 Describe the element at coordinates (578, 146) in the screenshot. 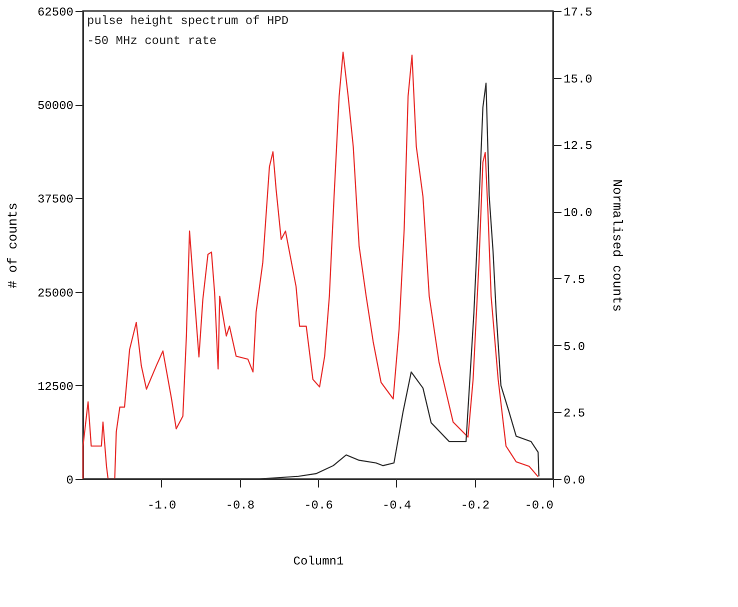

I see `y2-tick-label: 12.5` at that location.